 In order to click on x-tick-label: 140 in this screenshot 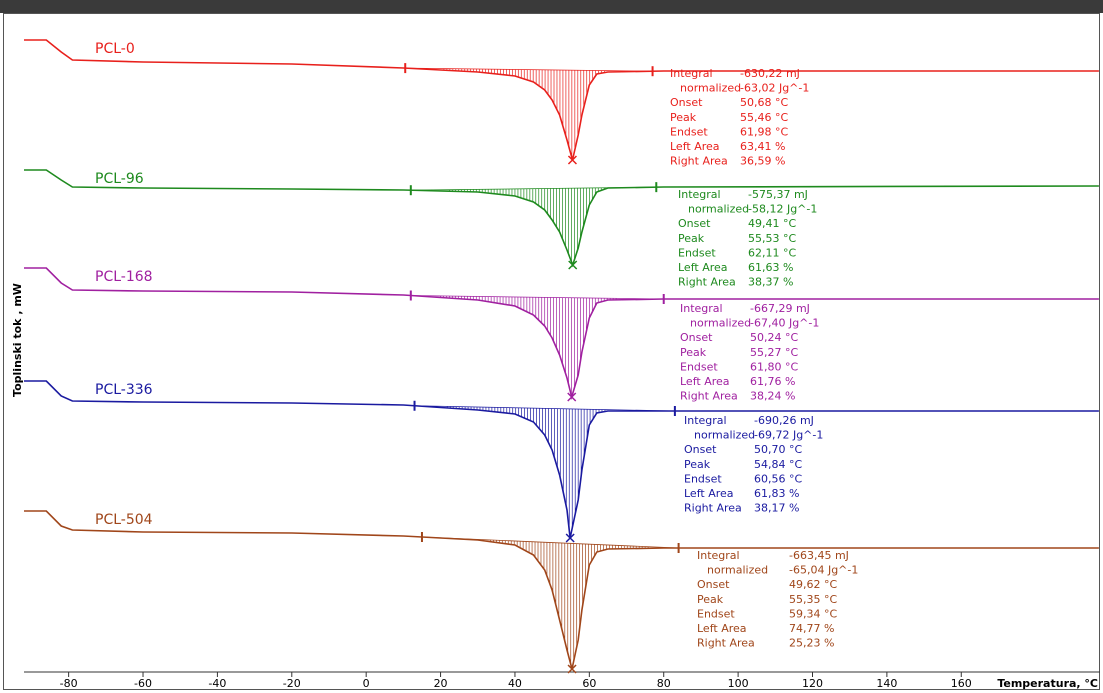, I will do `click(886, 683)`.